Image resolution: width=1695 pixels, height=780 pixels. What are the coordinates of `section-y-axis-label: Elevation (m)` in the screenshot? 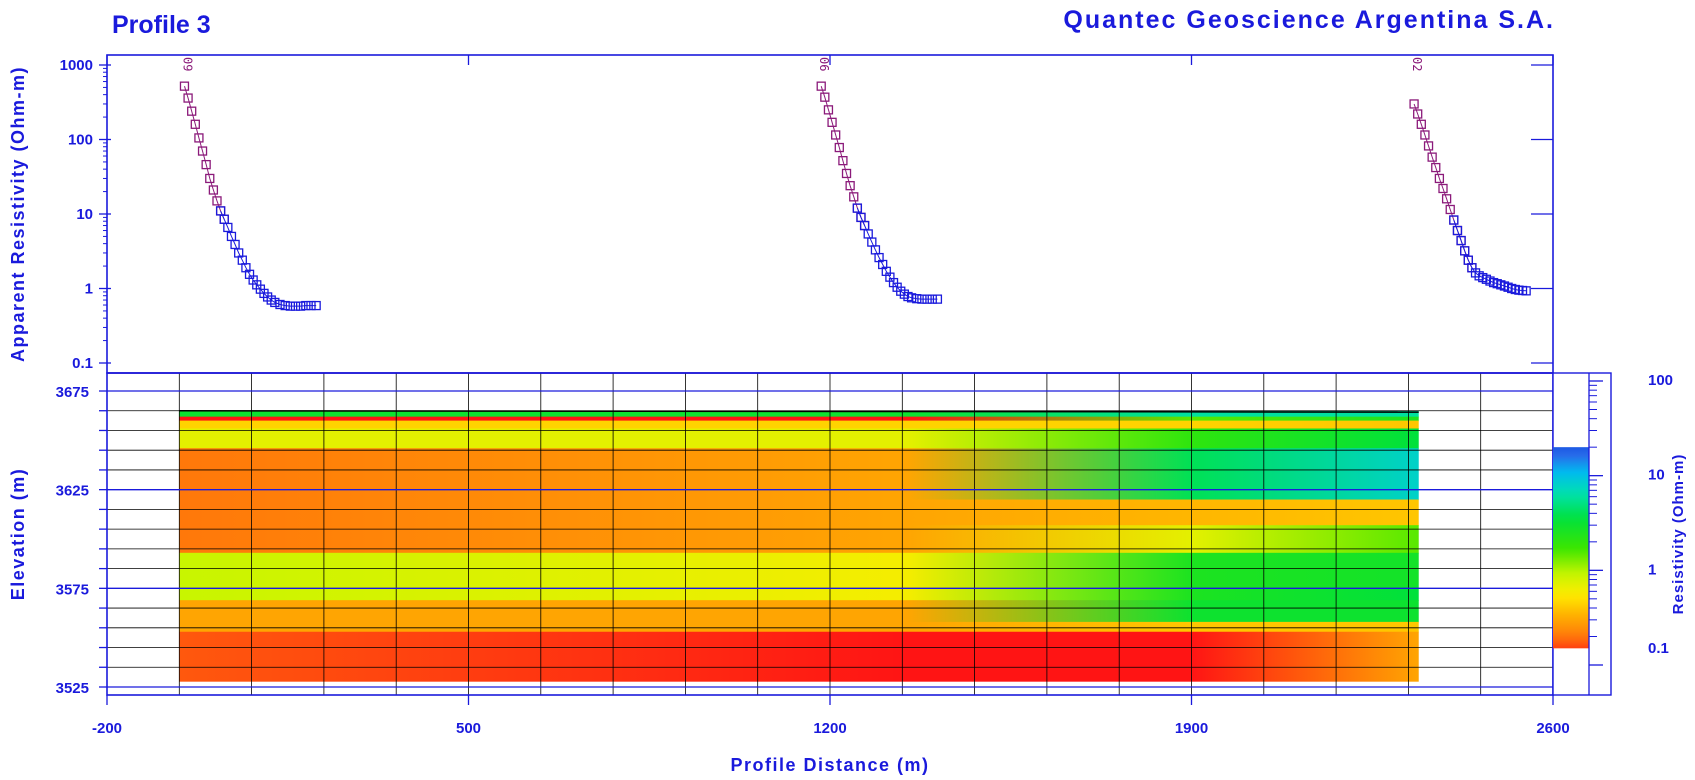 It's located at (18, 534).